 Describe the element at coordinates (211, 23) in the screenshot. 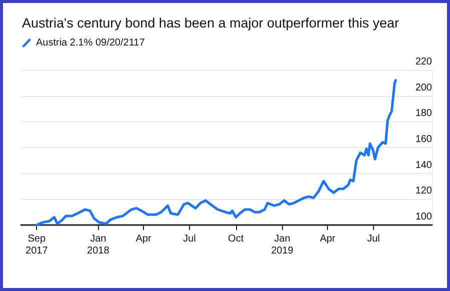

I see `chart-title: Austria's century bond has been a major outperformer this year` at that location.